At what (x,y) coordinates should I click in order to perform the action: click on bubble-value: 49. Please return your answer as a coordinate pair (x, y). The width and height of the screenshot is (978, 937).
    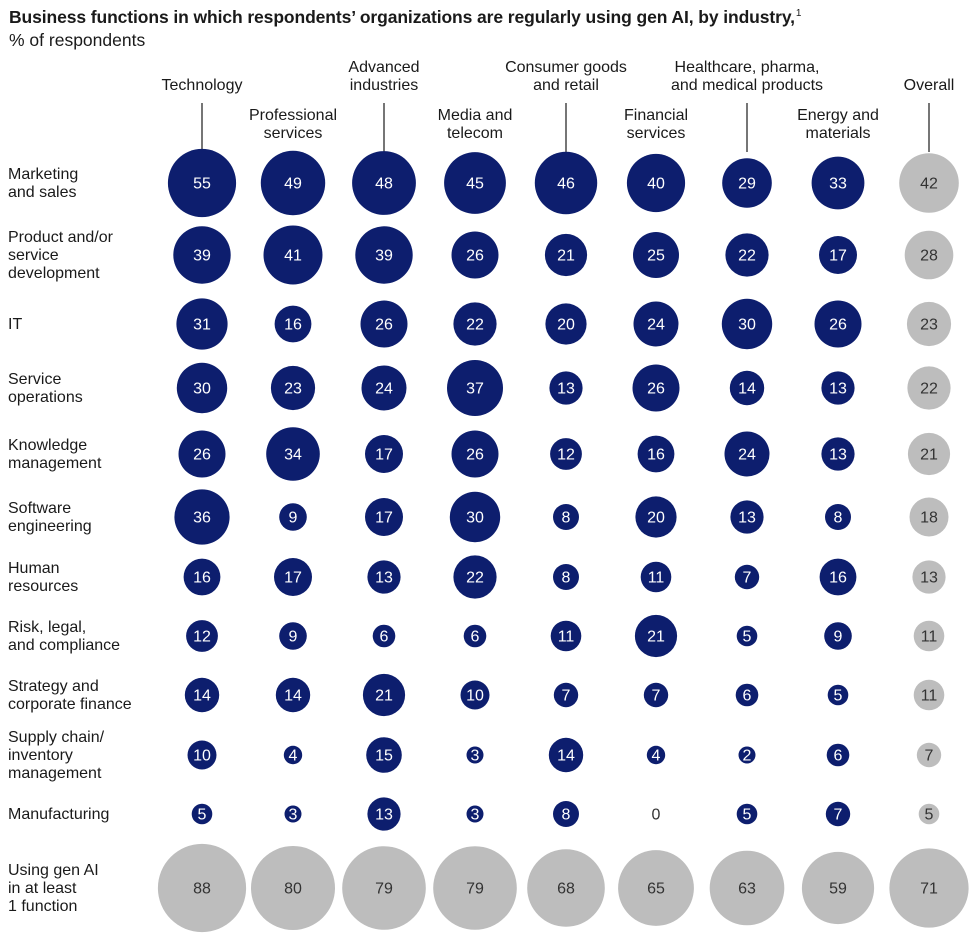
    Looking at the image, I should click on (293, 184).